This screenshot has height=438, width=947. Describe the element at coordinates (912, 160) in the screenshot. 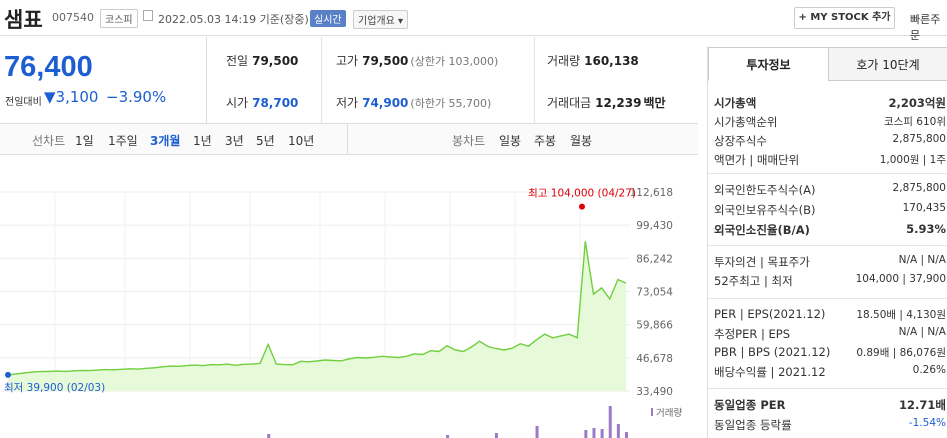

I see `info-value: 1,000원 | 1주` at that location.